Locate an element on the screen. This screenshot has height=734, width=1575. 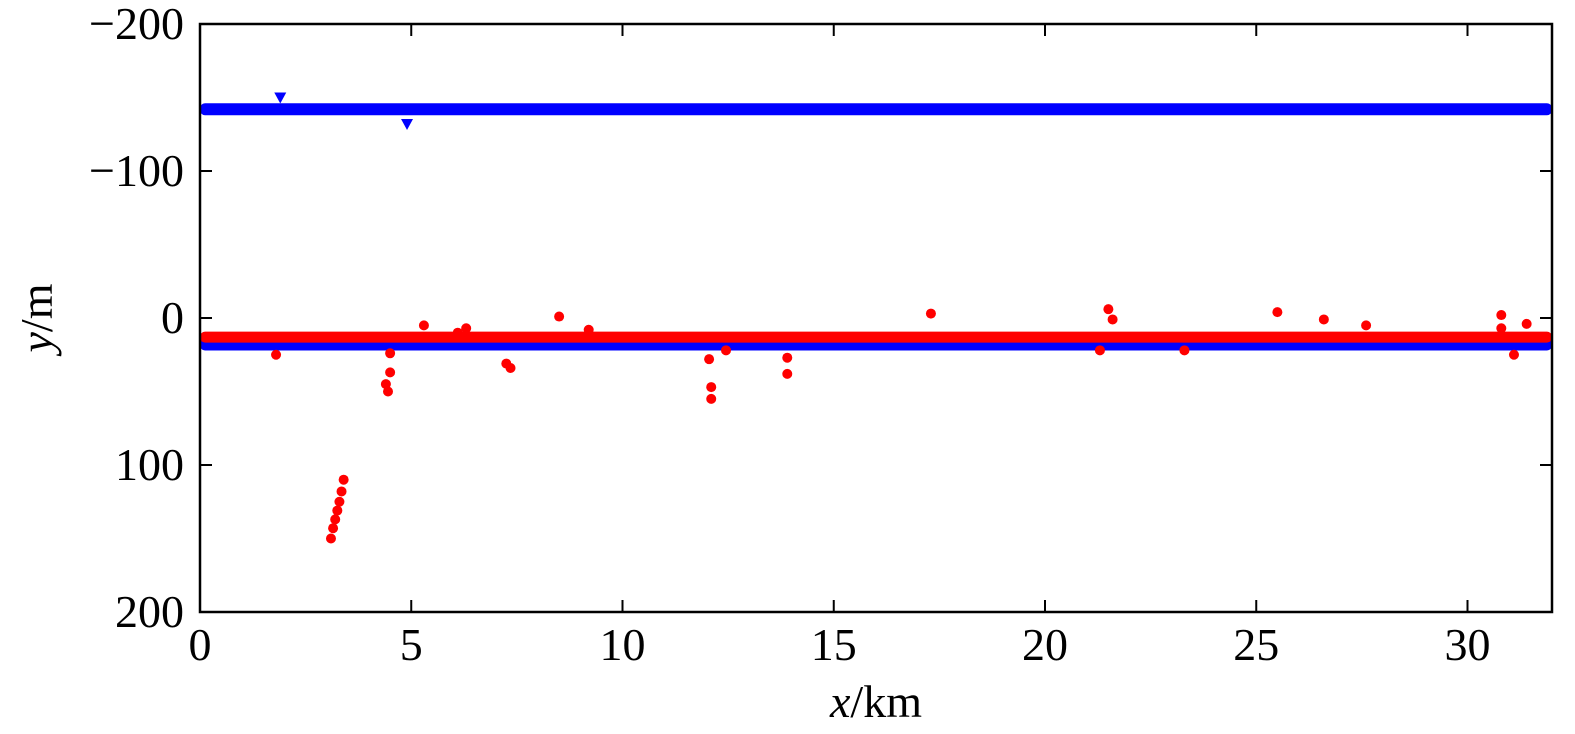
x-axis-label: x/km is located at coordinates (875, 701).